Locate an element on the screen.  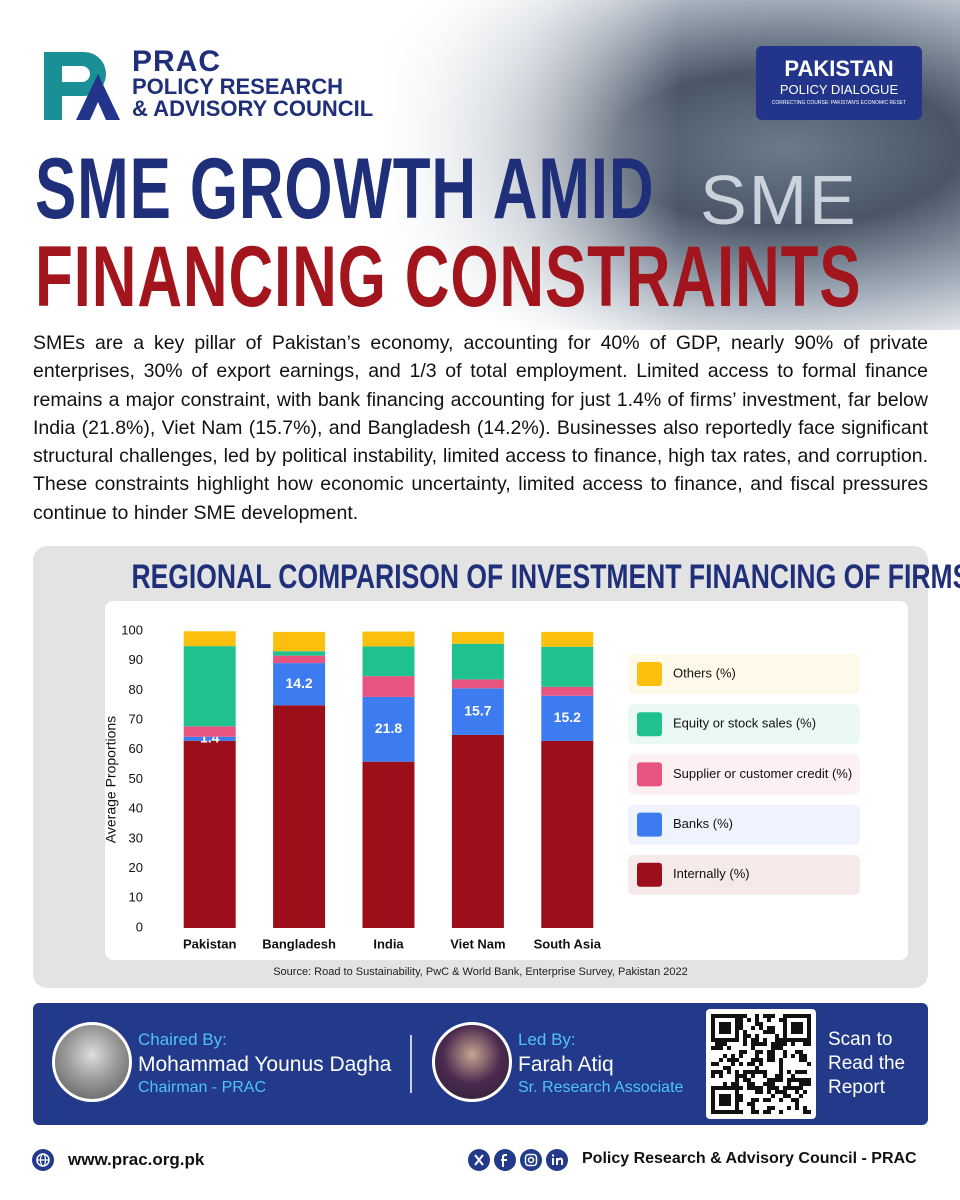
y-tick-label: 70 is located at coordinates (136, 719).